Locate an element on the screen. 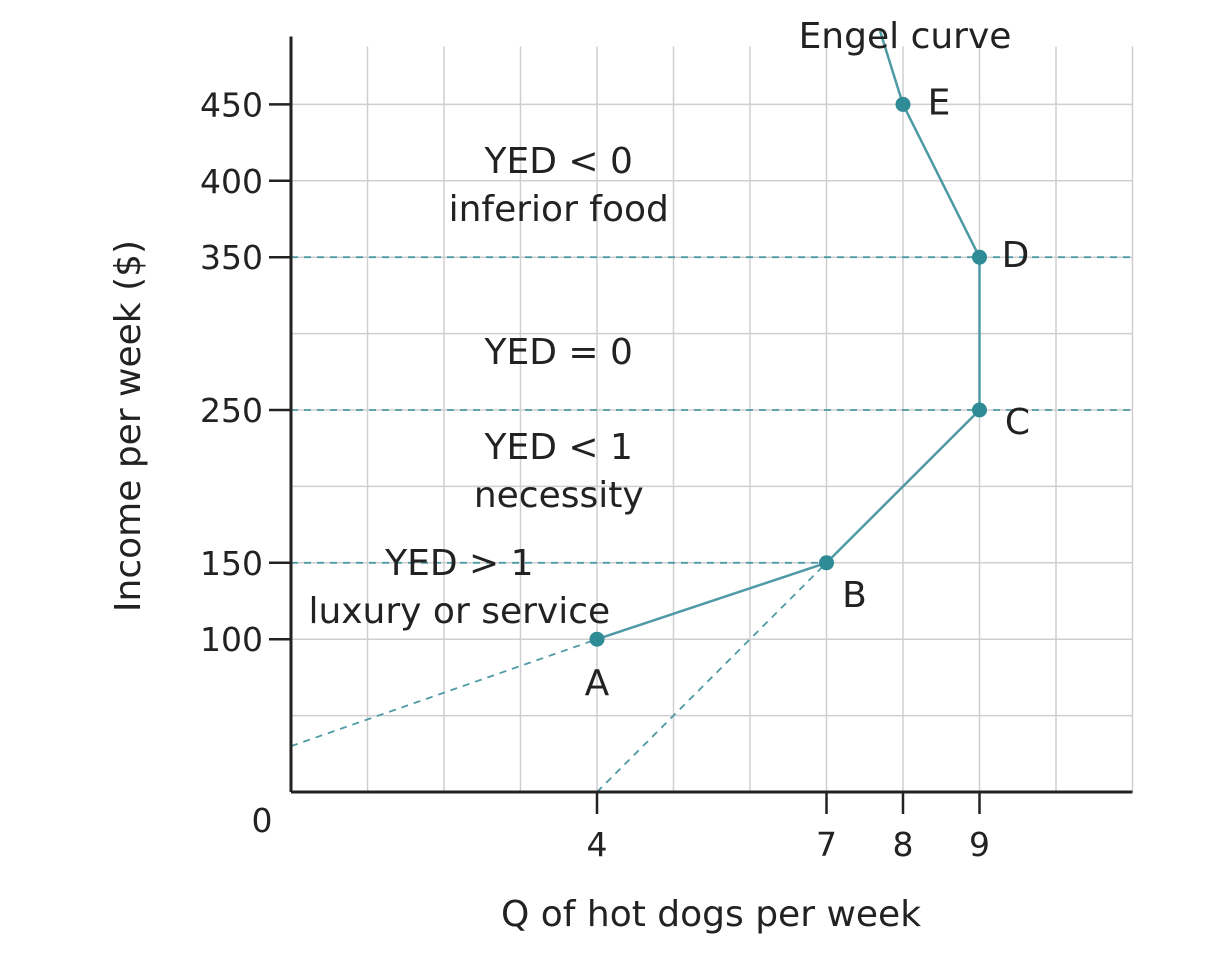 Image resolution: width=1222 pixels, height=966 pixels. y-tick-label: 250 is located at coordinates (231, 410).